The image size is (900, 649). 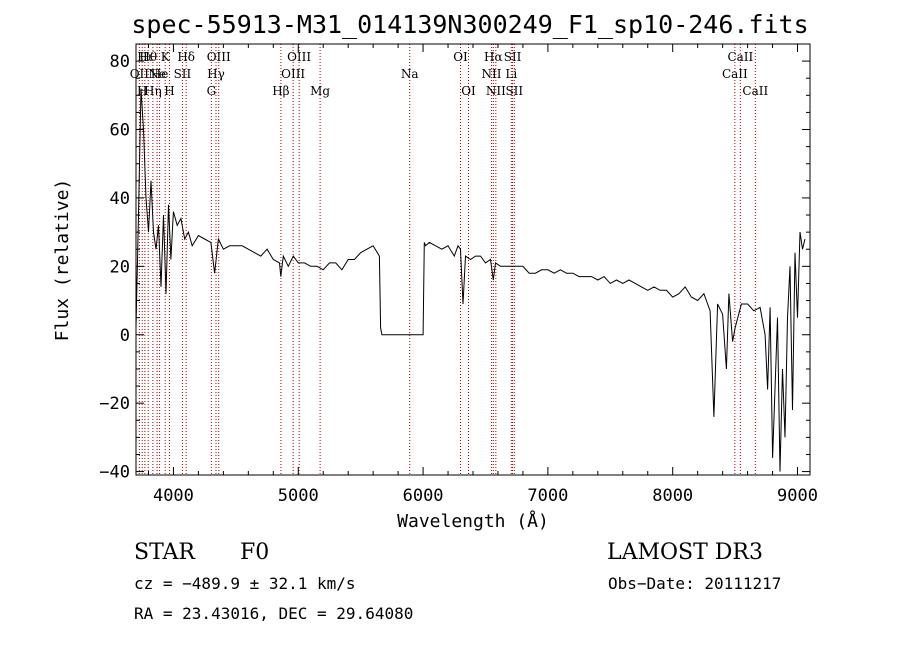 I want to click on x-tick-label: 4000, so click(x=173, y=496).